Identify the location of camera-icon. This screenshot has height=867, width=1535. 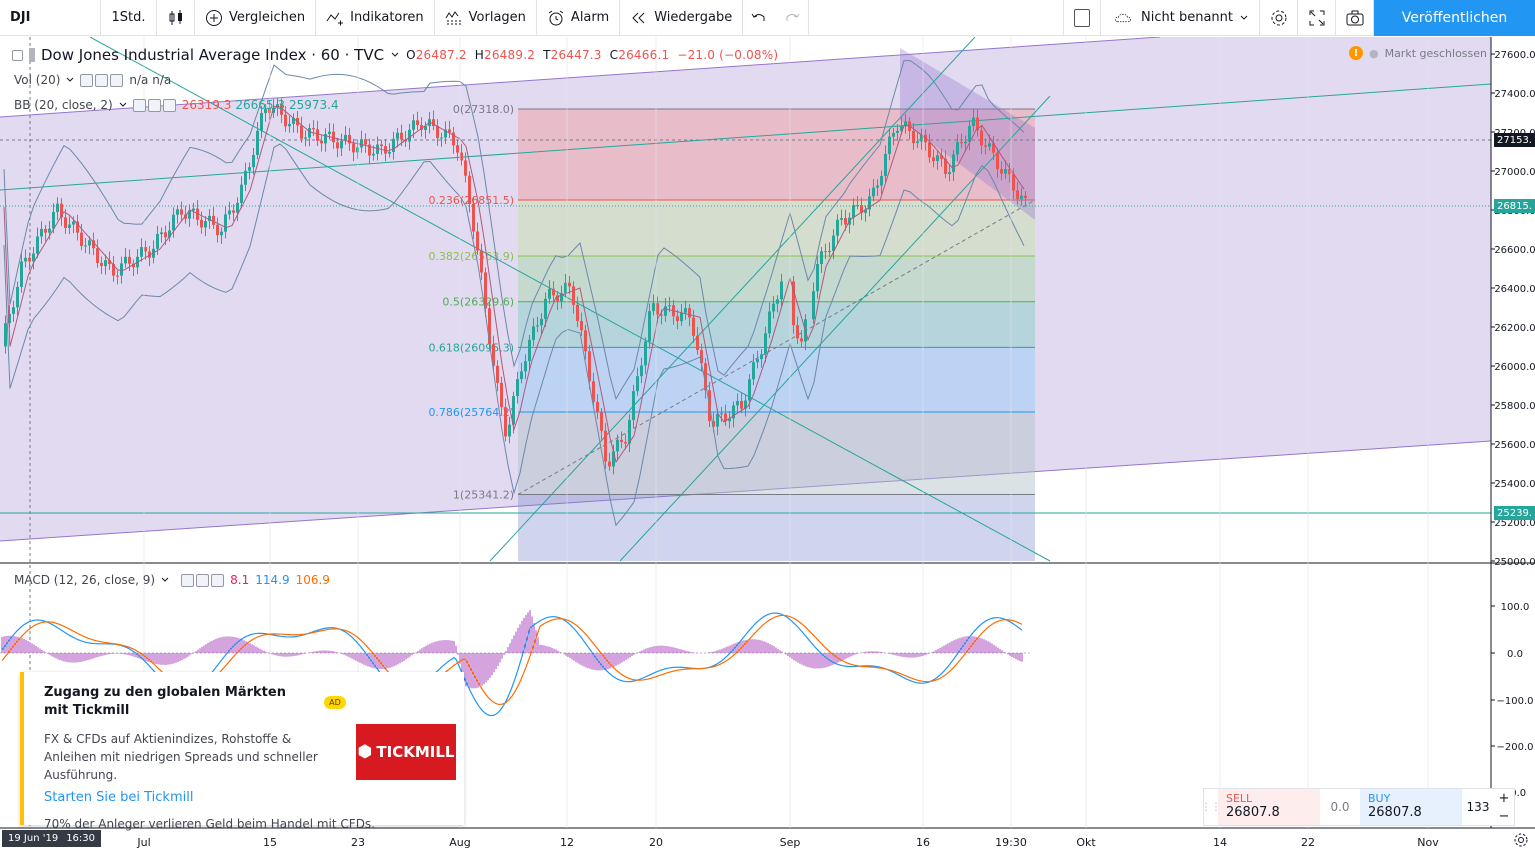
(1355, 18).